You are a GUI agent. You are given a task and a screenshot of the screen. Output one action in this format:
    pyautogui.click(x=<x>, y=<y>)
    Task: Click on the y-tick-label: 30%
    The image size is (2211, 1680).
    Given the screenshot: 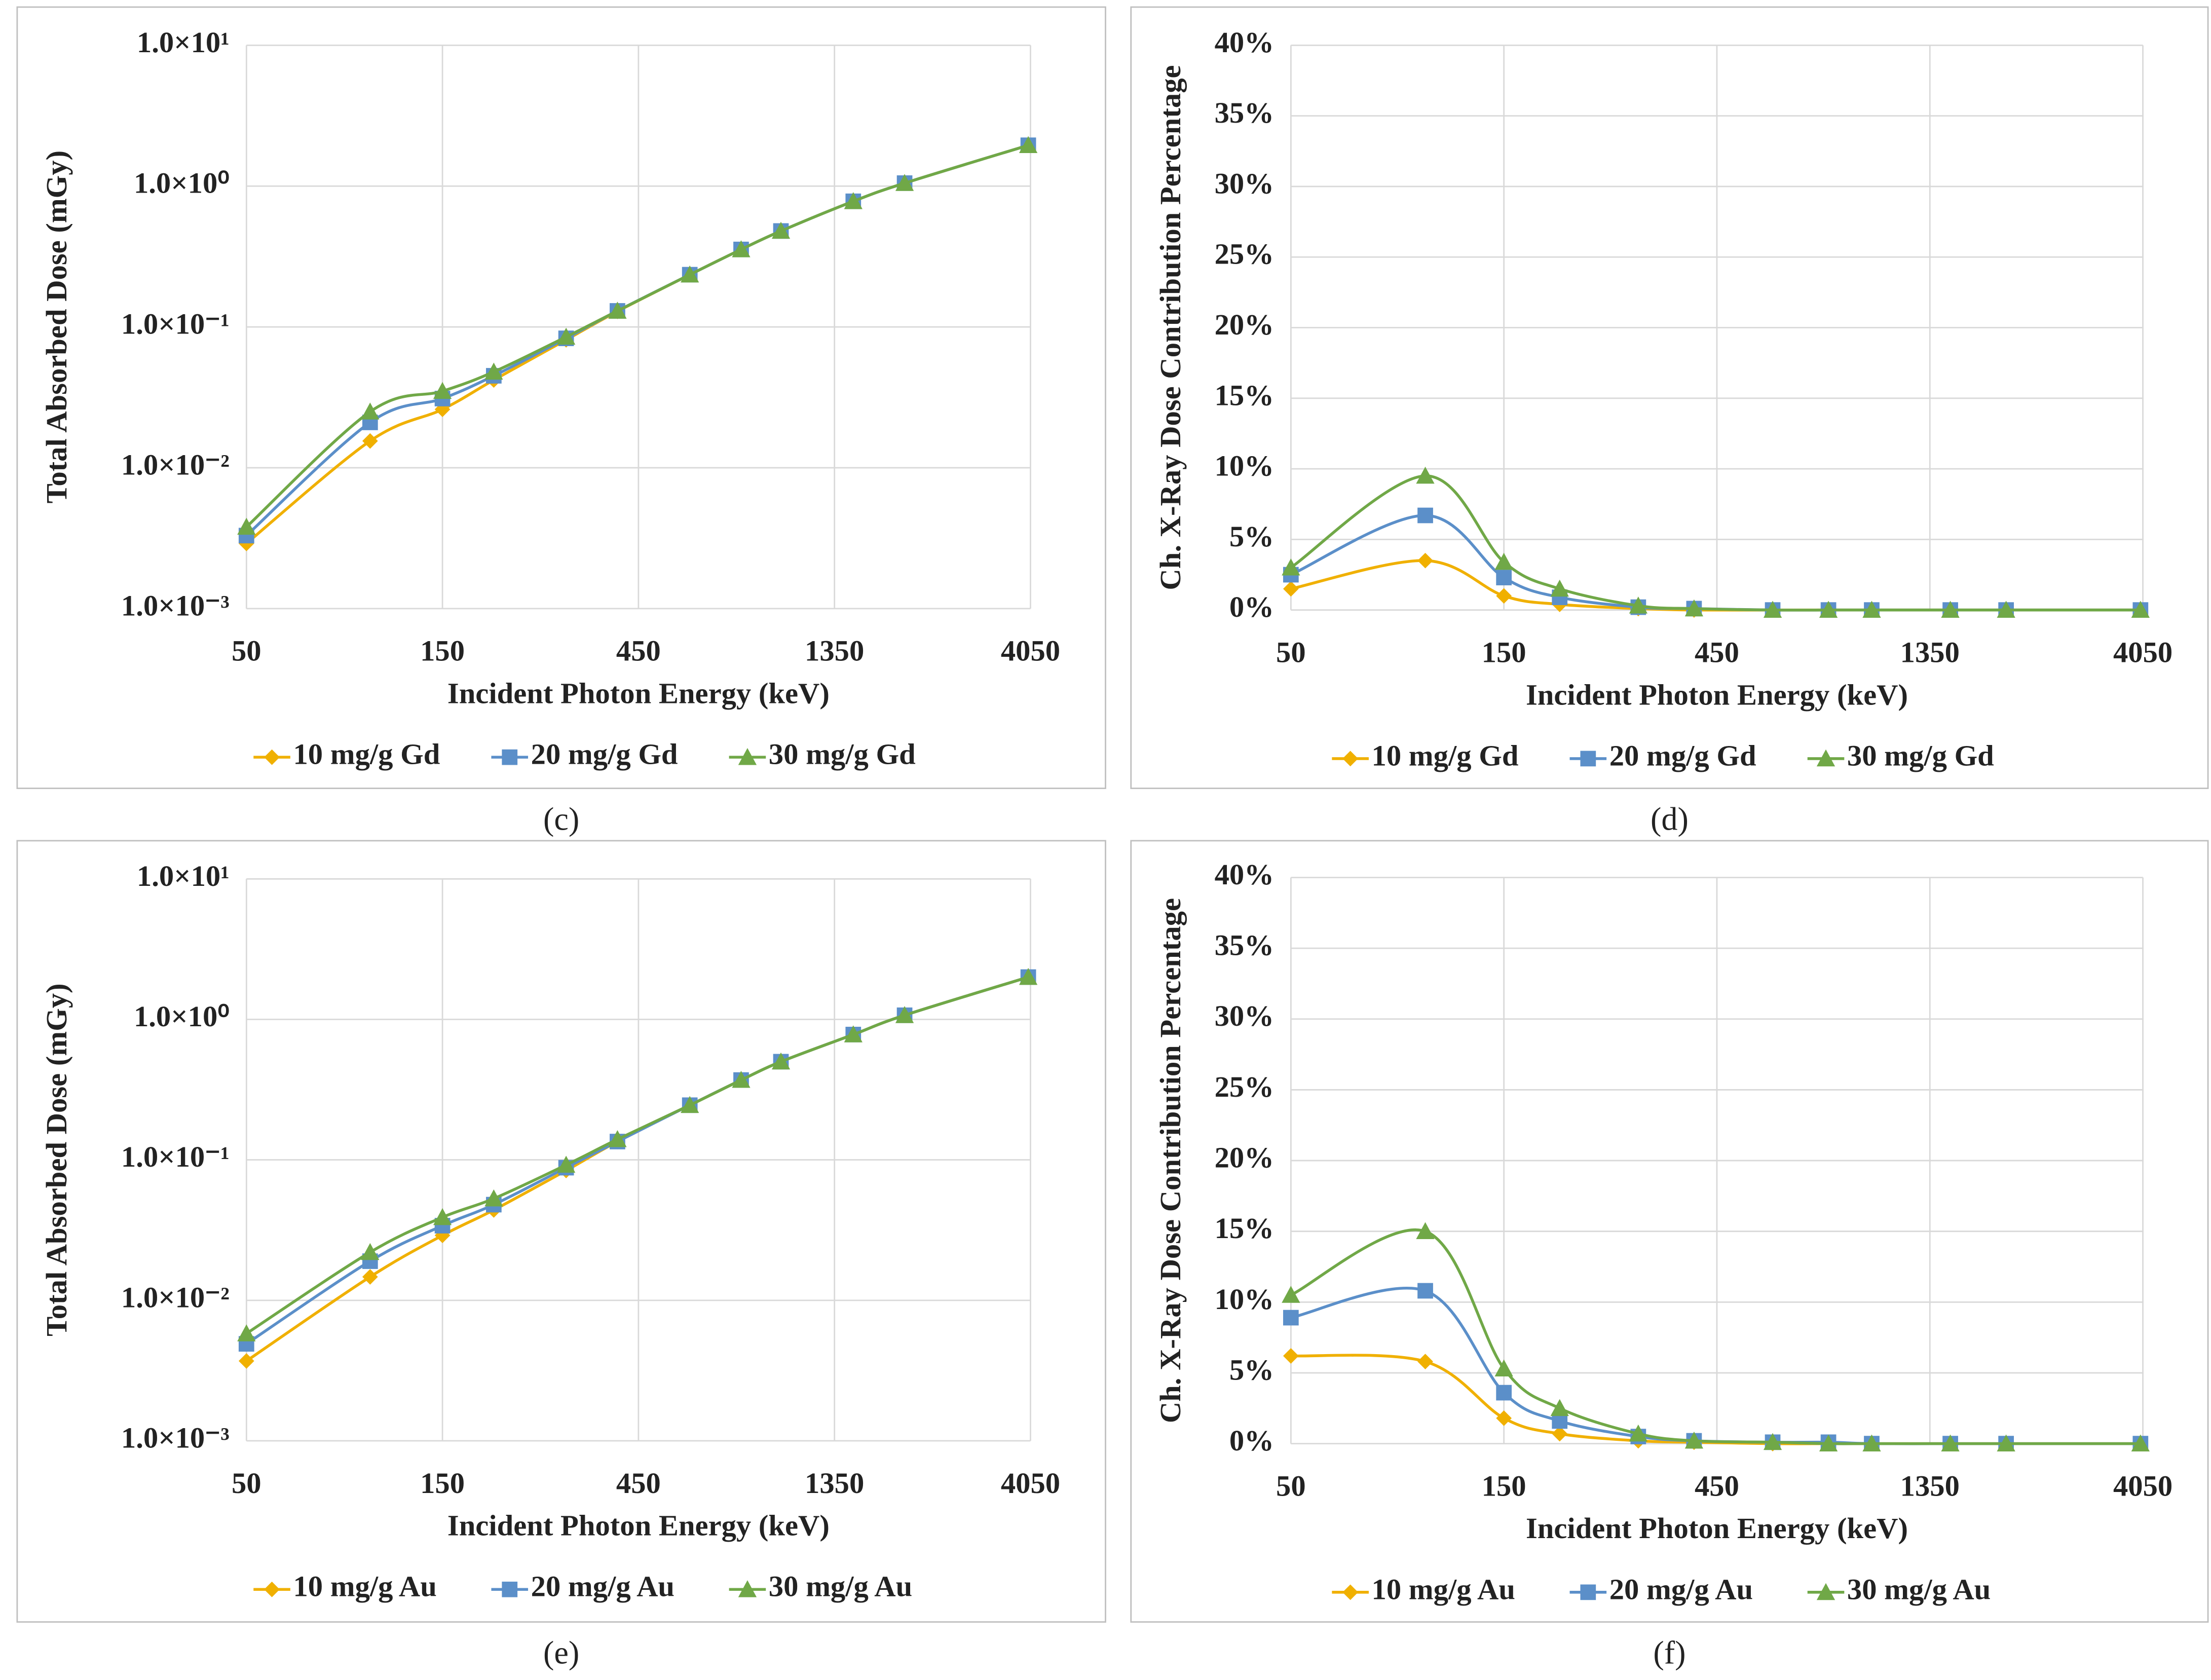 What is the action you would take?
    pyautogui.click(x=1244, y=1015)
    